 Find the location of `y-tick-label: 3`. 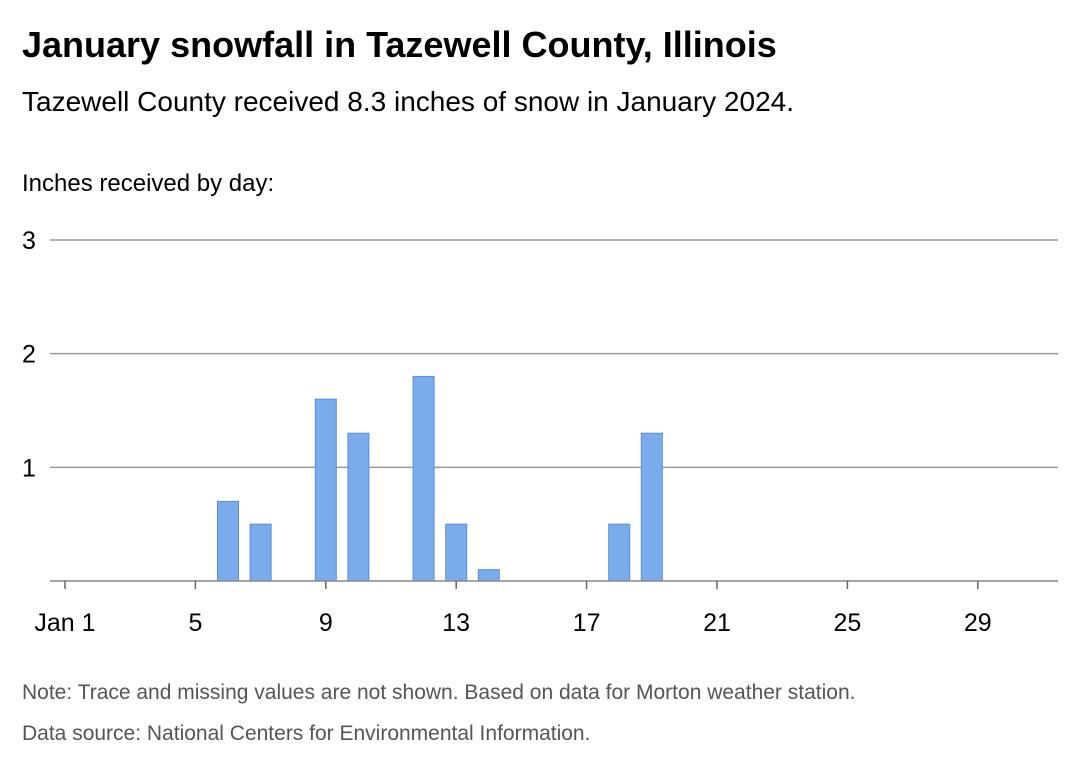

y-tick-label: 3 is located at coordinates (29, 241).